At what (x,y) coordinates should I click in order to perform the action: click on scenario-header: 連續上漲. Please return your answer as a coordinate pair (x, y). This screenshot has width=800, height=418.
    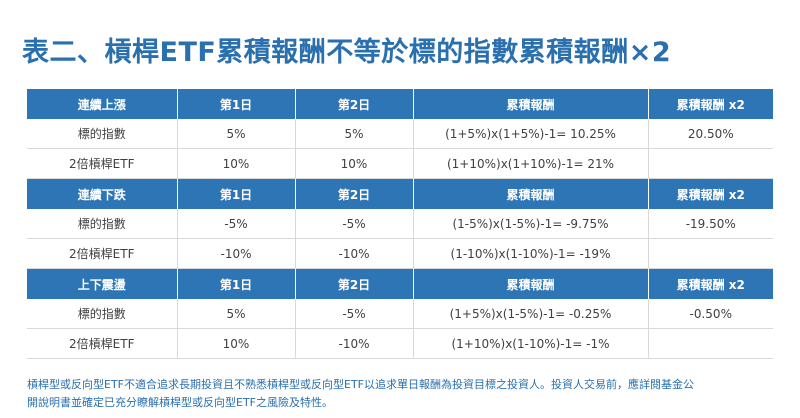
    Looking at the image, I should click on (102, 104).